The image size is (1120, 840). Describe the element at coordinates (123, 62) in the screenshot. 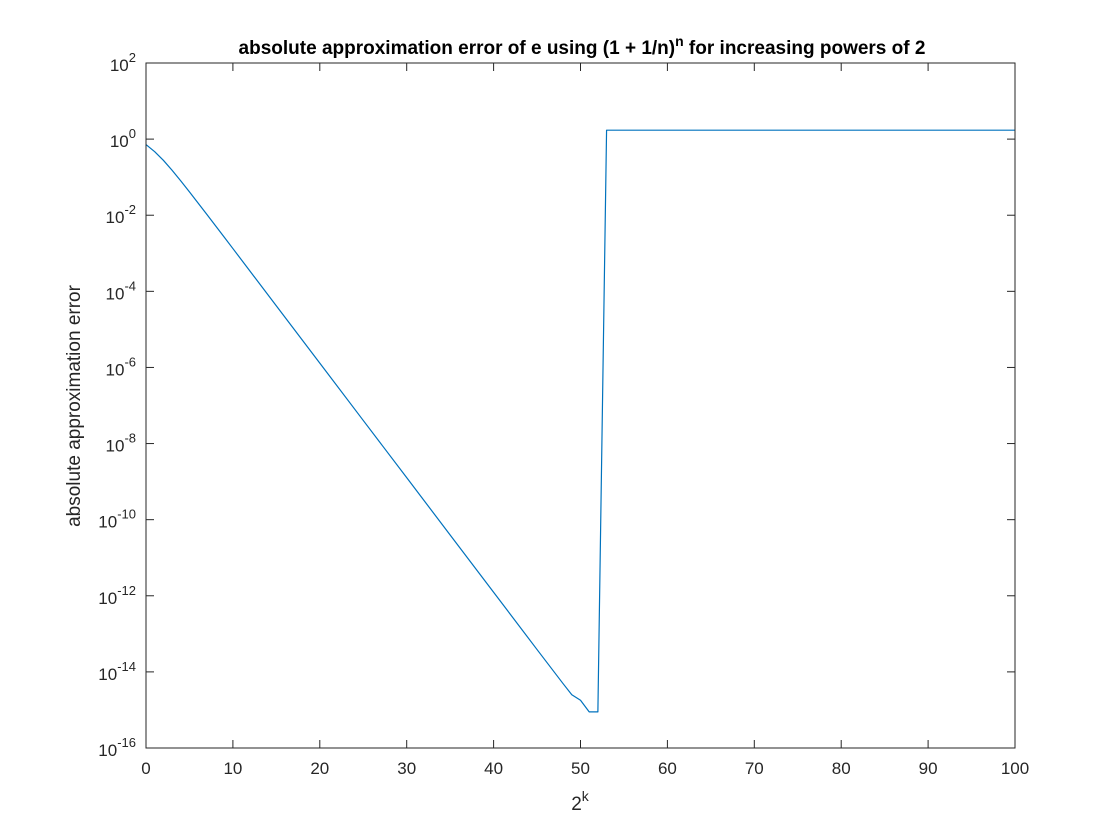

I see `y-tick-label: 10²` at that location.